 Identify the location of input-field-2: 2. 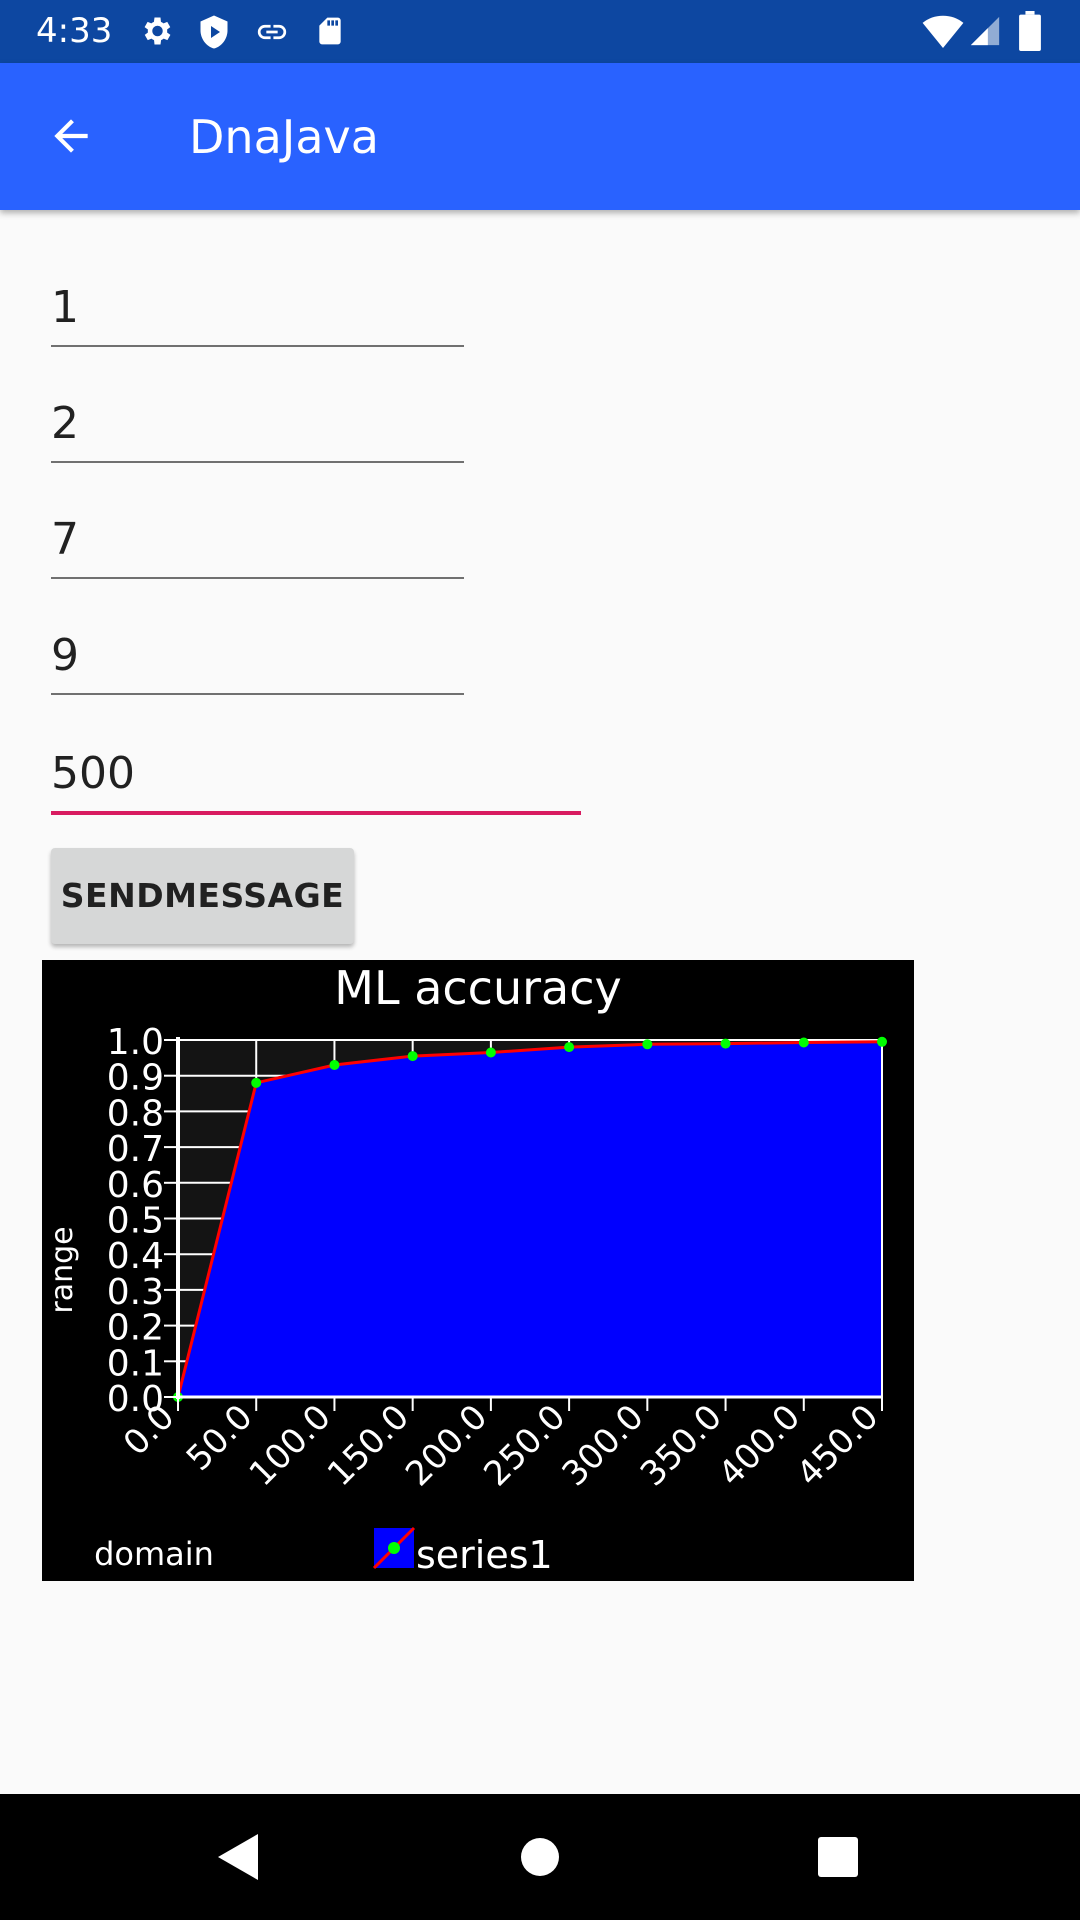
(257, 427).